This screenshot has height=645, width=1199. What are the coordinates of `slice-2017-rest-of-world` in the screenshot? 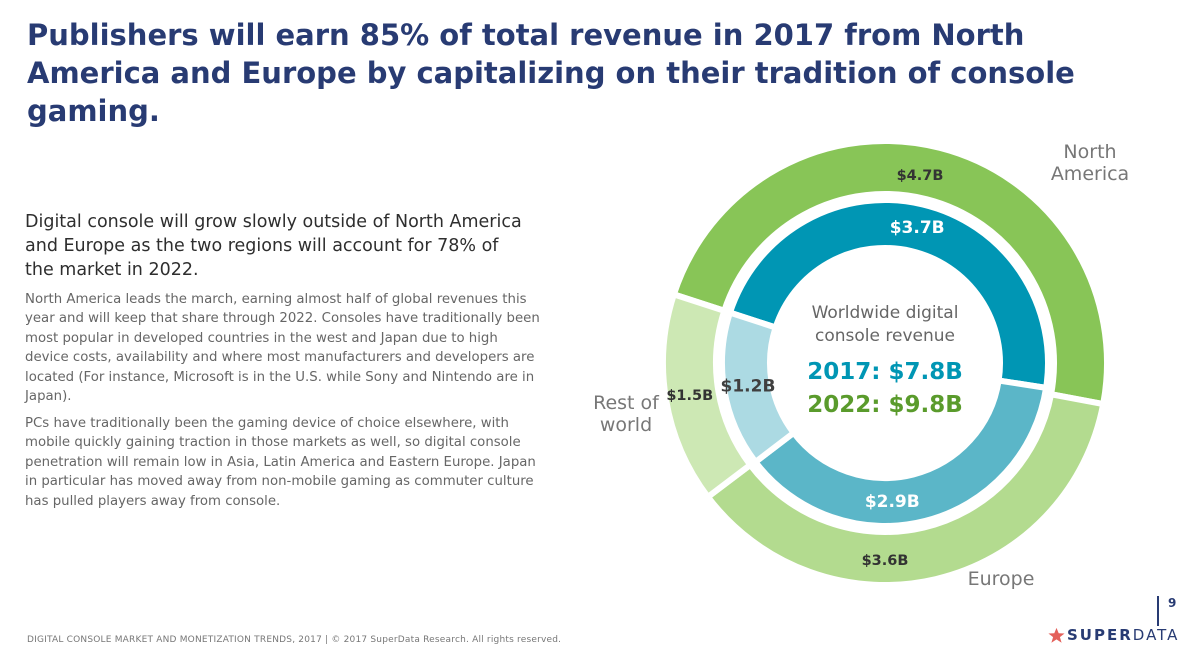 It's located at (758, 387).